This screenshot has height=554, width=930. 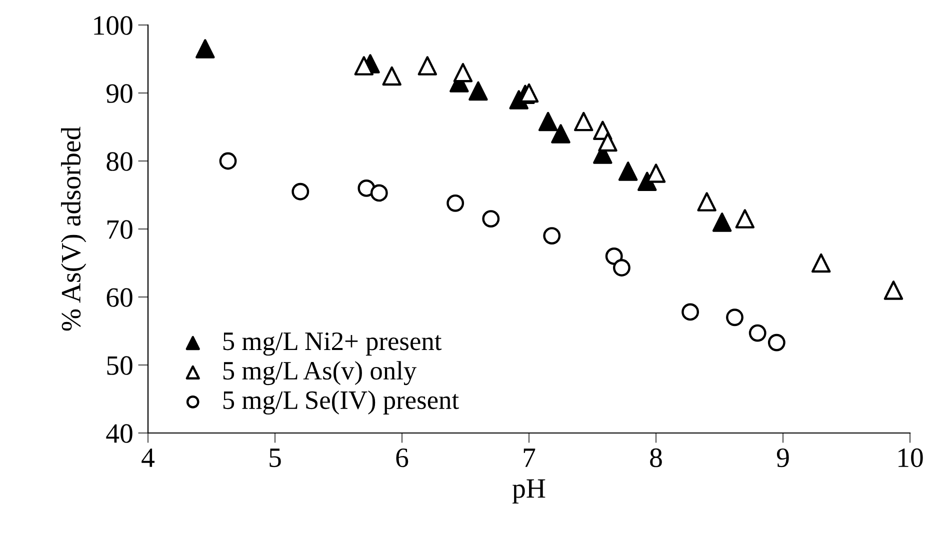 What do you see at coordinates (73, 228) in the screenshot?
I see `y-axis-title: % As(V) adsorbed` at bounding box center [73, 228].